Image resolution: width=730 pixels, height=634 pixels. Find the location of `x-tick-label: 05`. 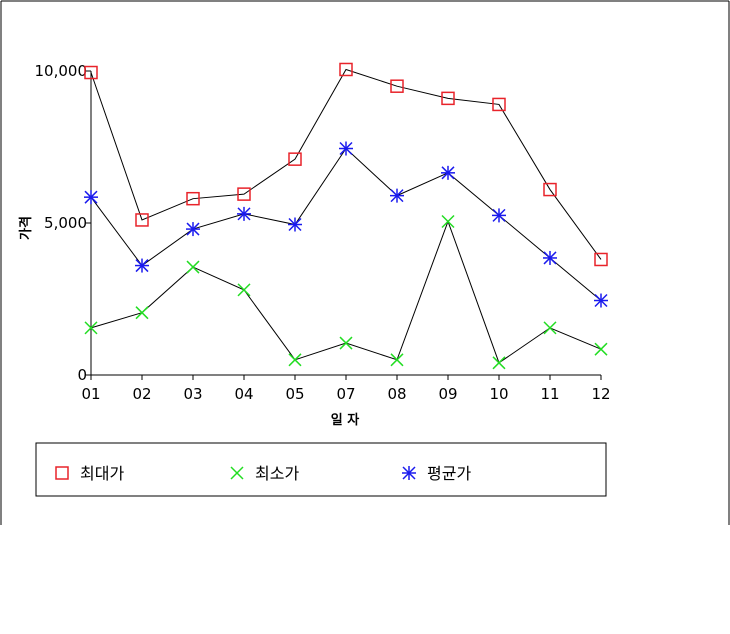

x-tick-label: 05 is located at coordinates (294, 394).